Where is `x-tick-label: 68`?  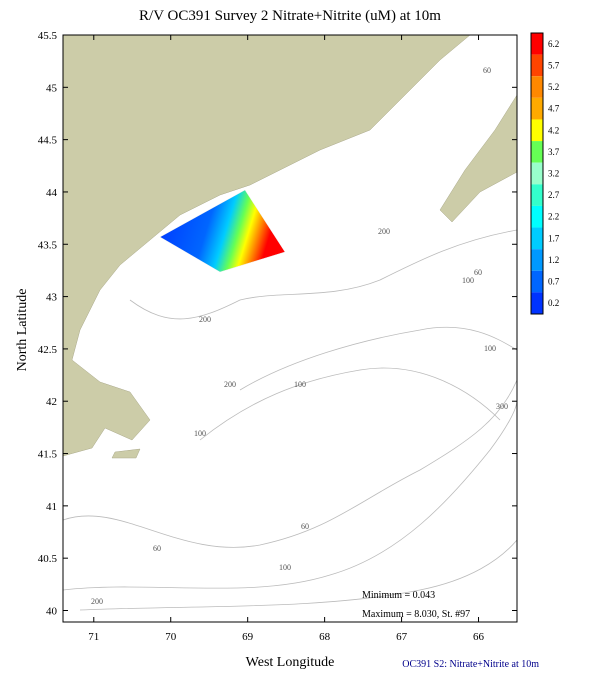
x-tick-label: 68 is located at coordinates (325, 637).